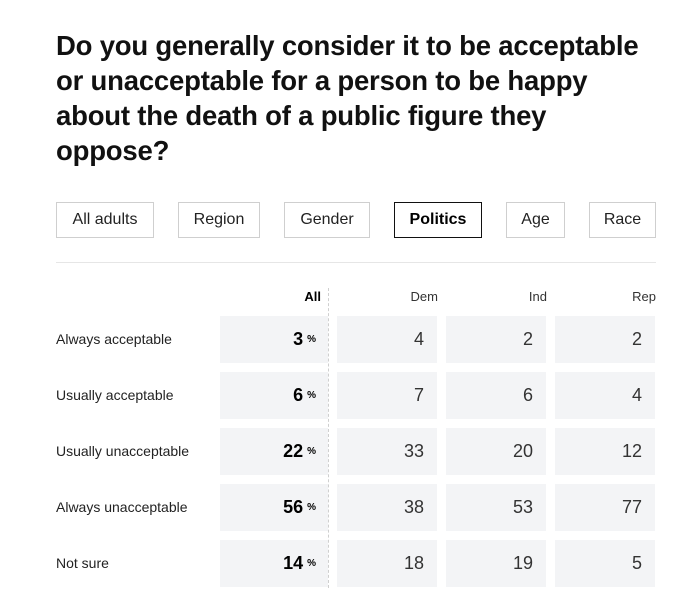 This screenshot has width=693, height=607. What do you see at coordinates (605, 507) in the screenshot?
I see `cell-rep: 77` at bounding box center [605, 507].